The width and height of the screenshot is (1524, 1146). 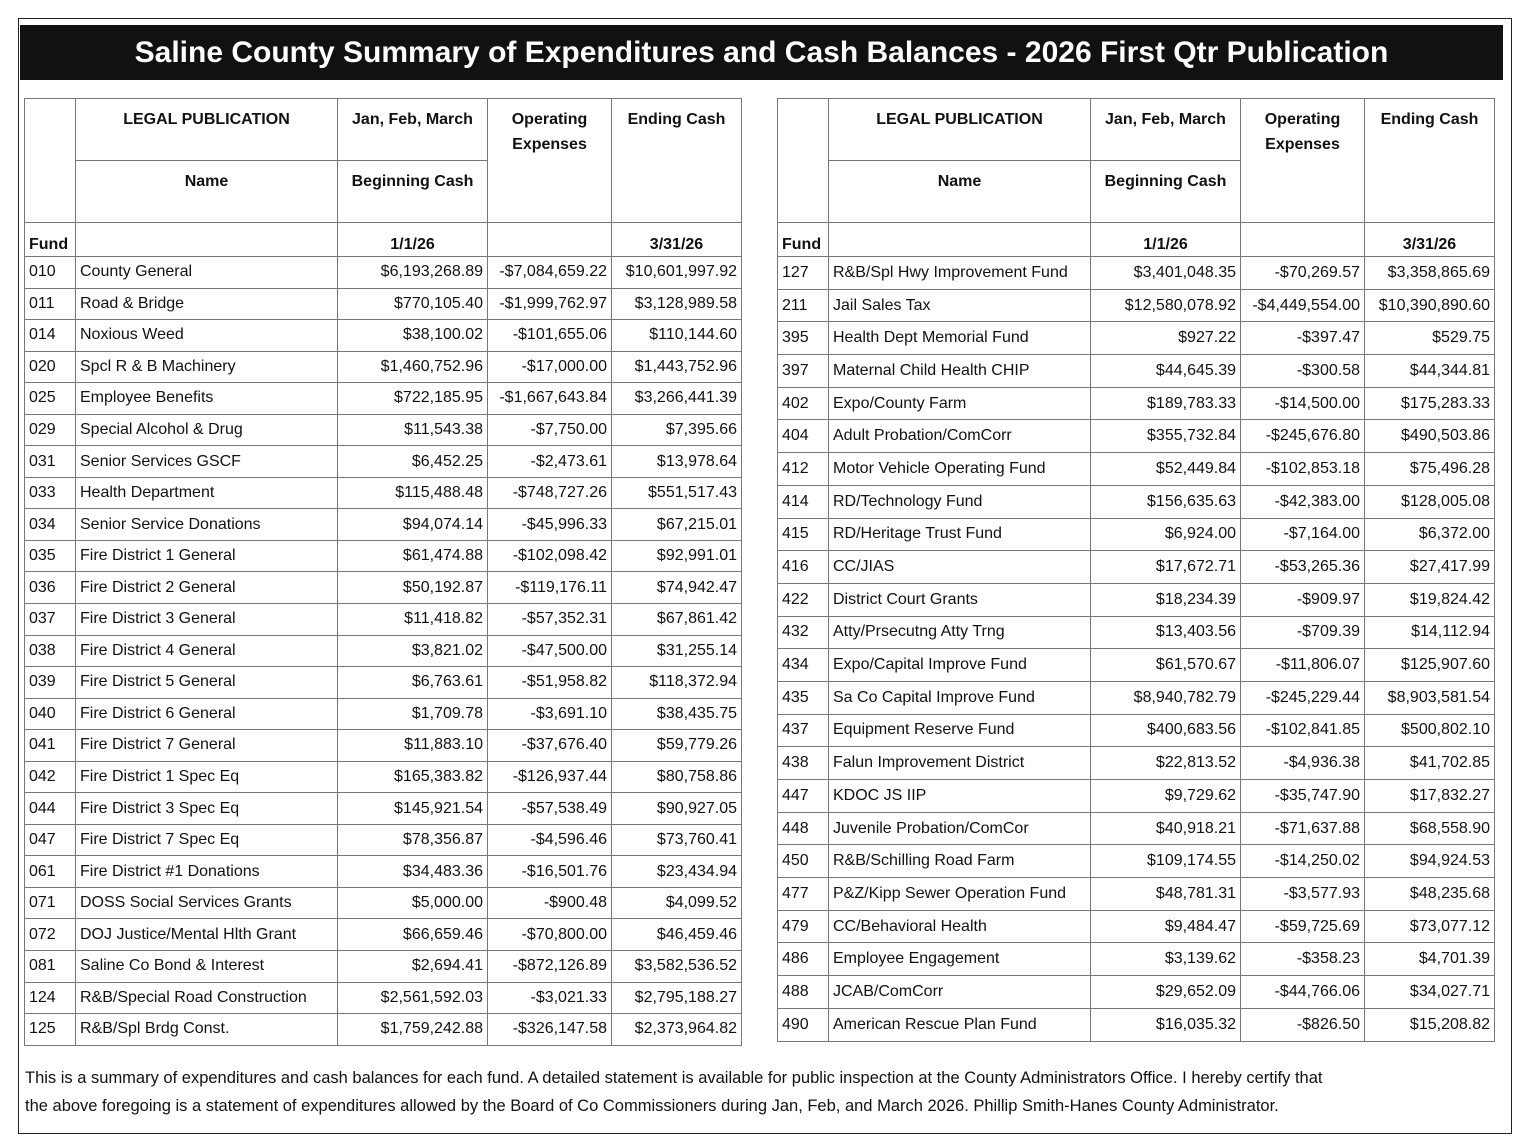 What do you see at coordinates (206, 524) in the screenshot?
I see `fund-name: Senior Service Donations` at bounding box center [206, 524].